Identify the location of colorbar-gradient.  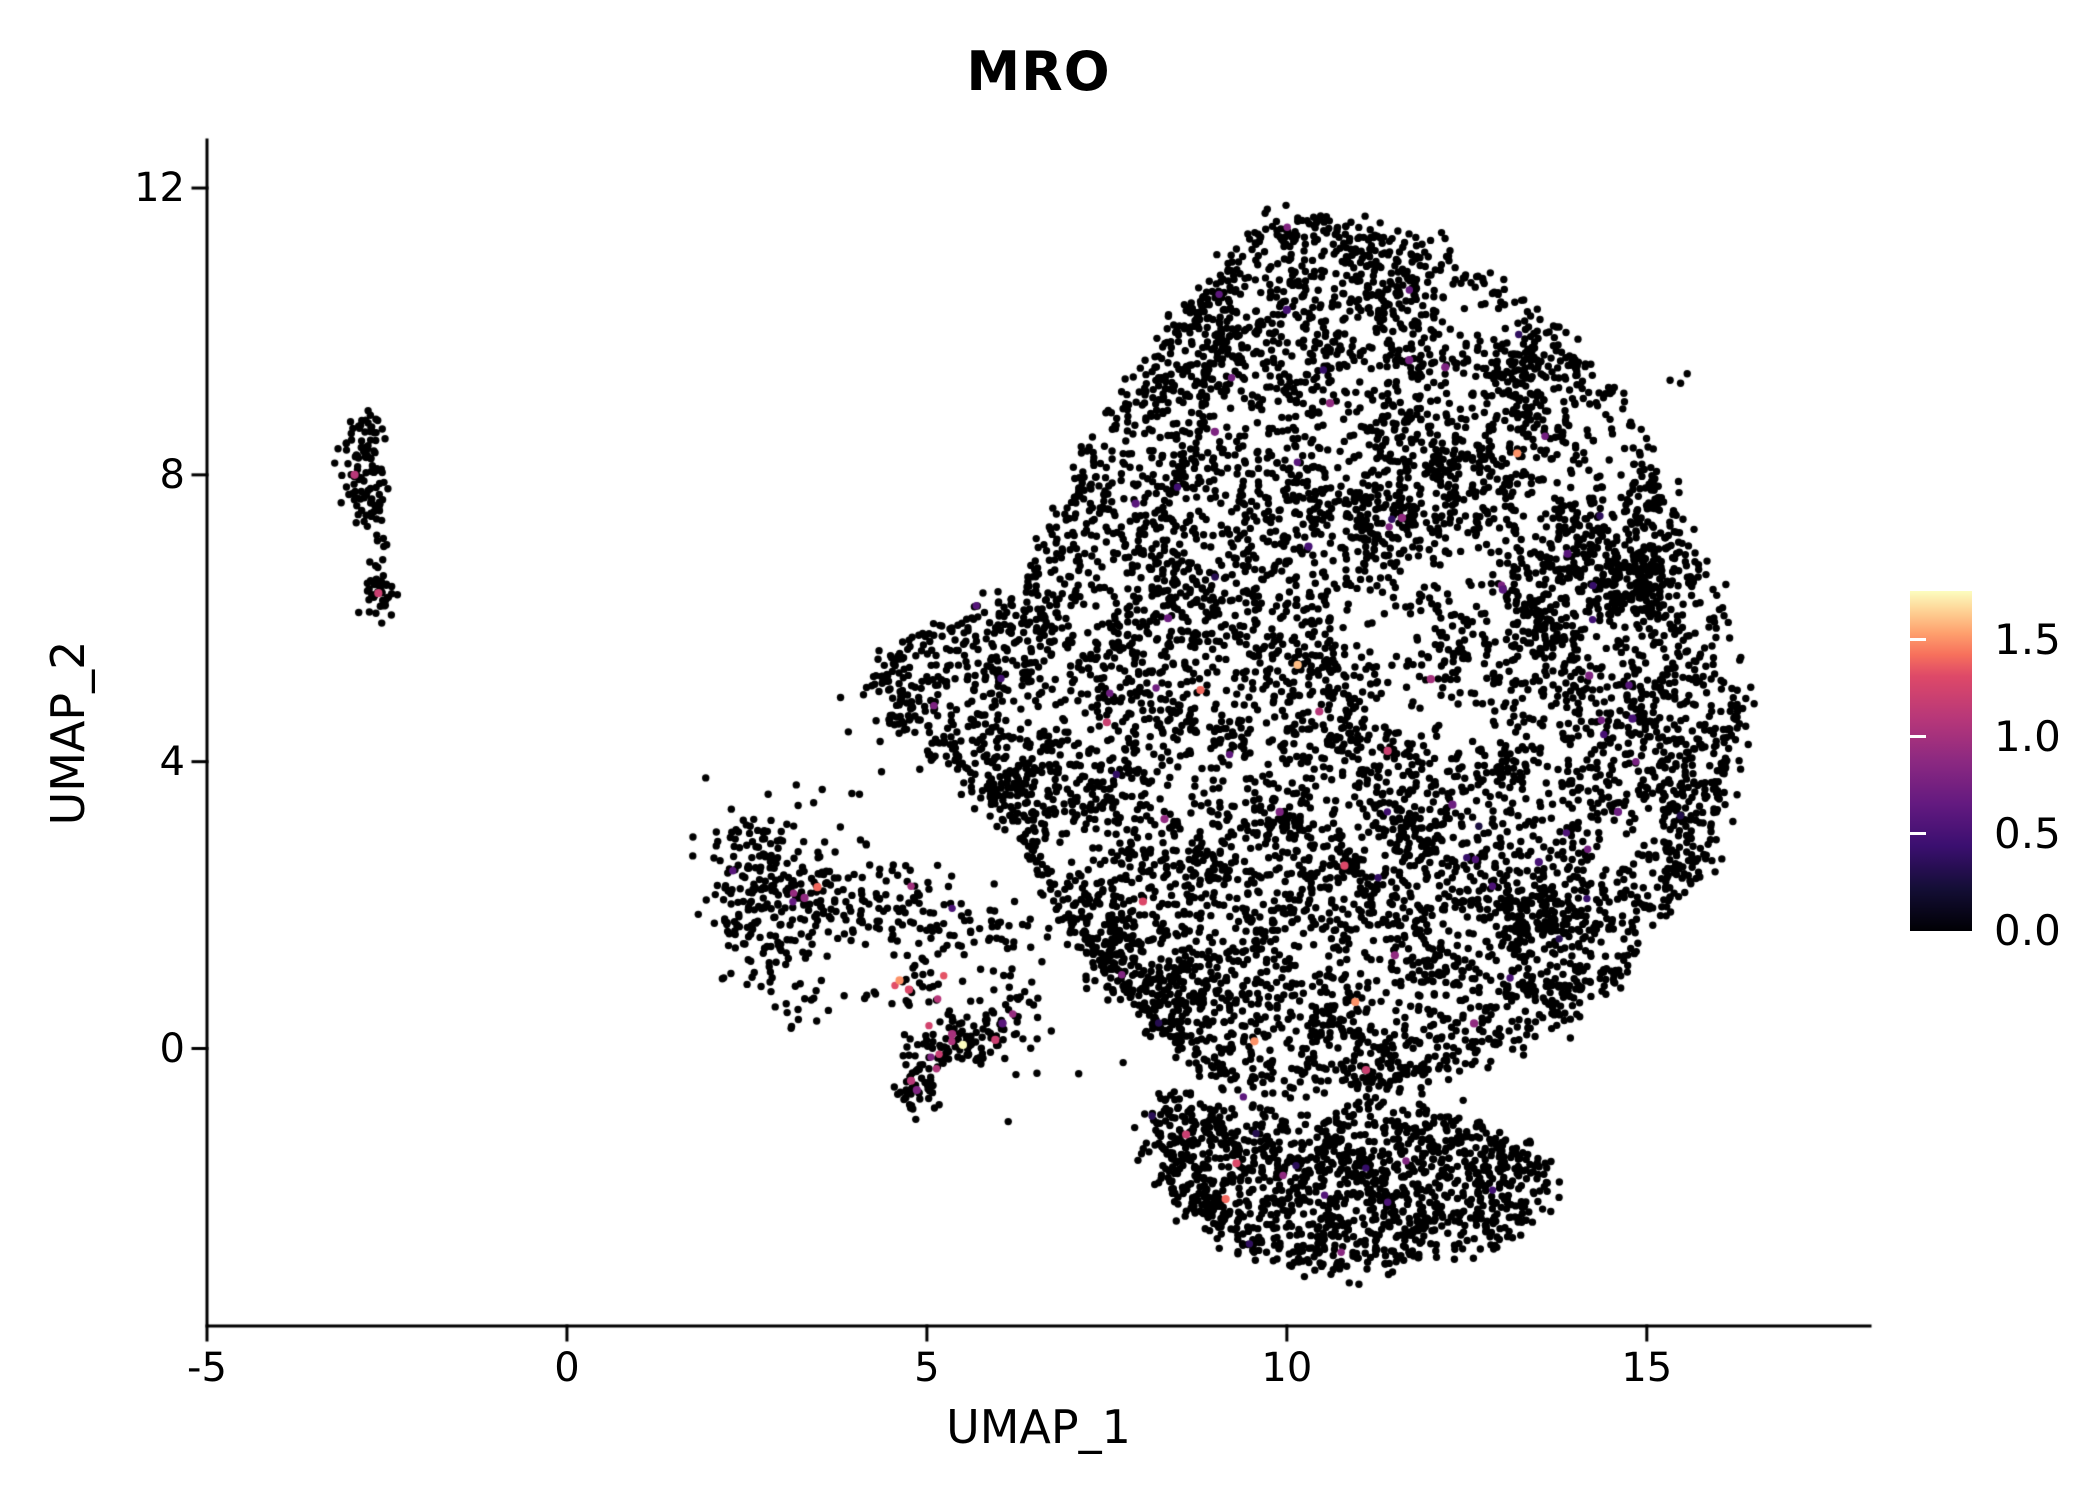
(1941, 761).